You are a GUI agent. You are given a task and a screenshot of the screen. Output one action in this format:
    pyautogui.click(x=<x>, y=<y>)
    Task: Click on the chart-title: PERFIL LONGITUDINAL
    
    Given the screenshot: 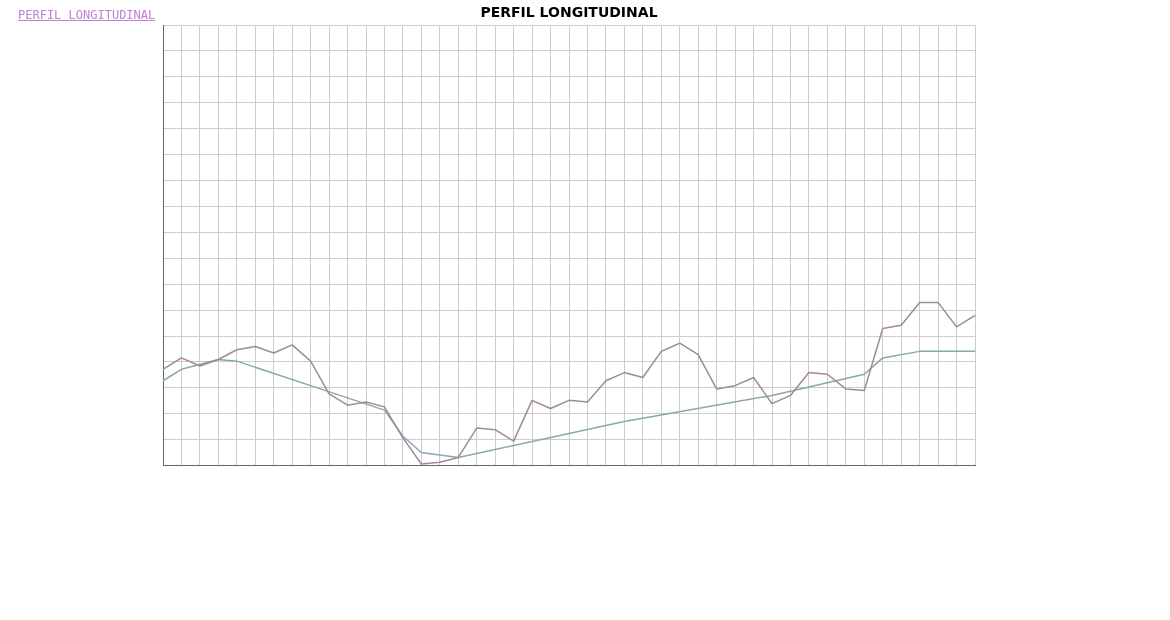 What is the action you would take?
    pyautogui.click(x=569, y=12)
    